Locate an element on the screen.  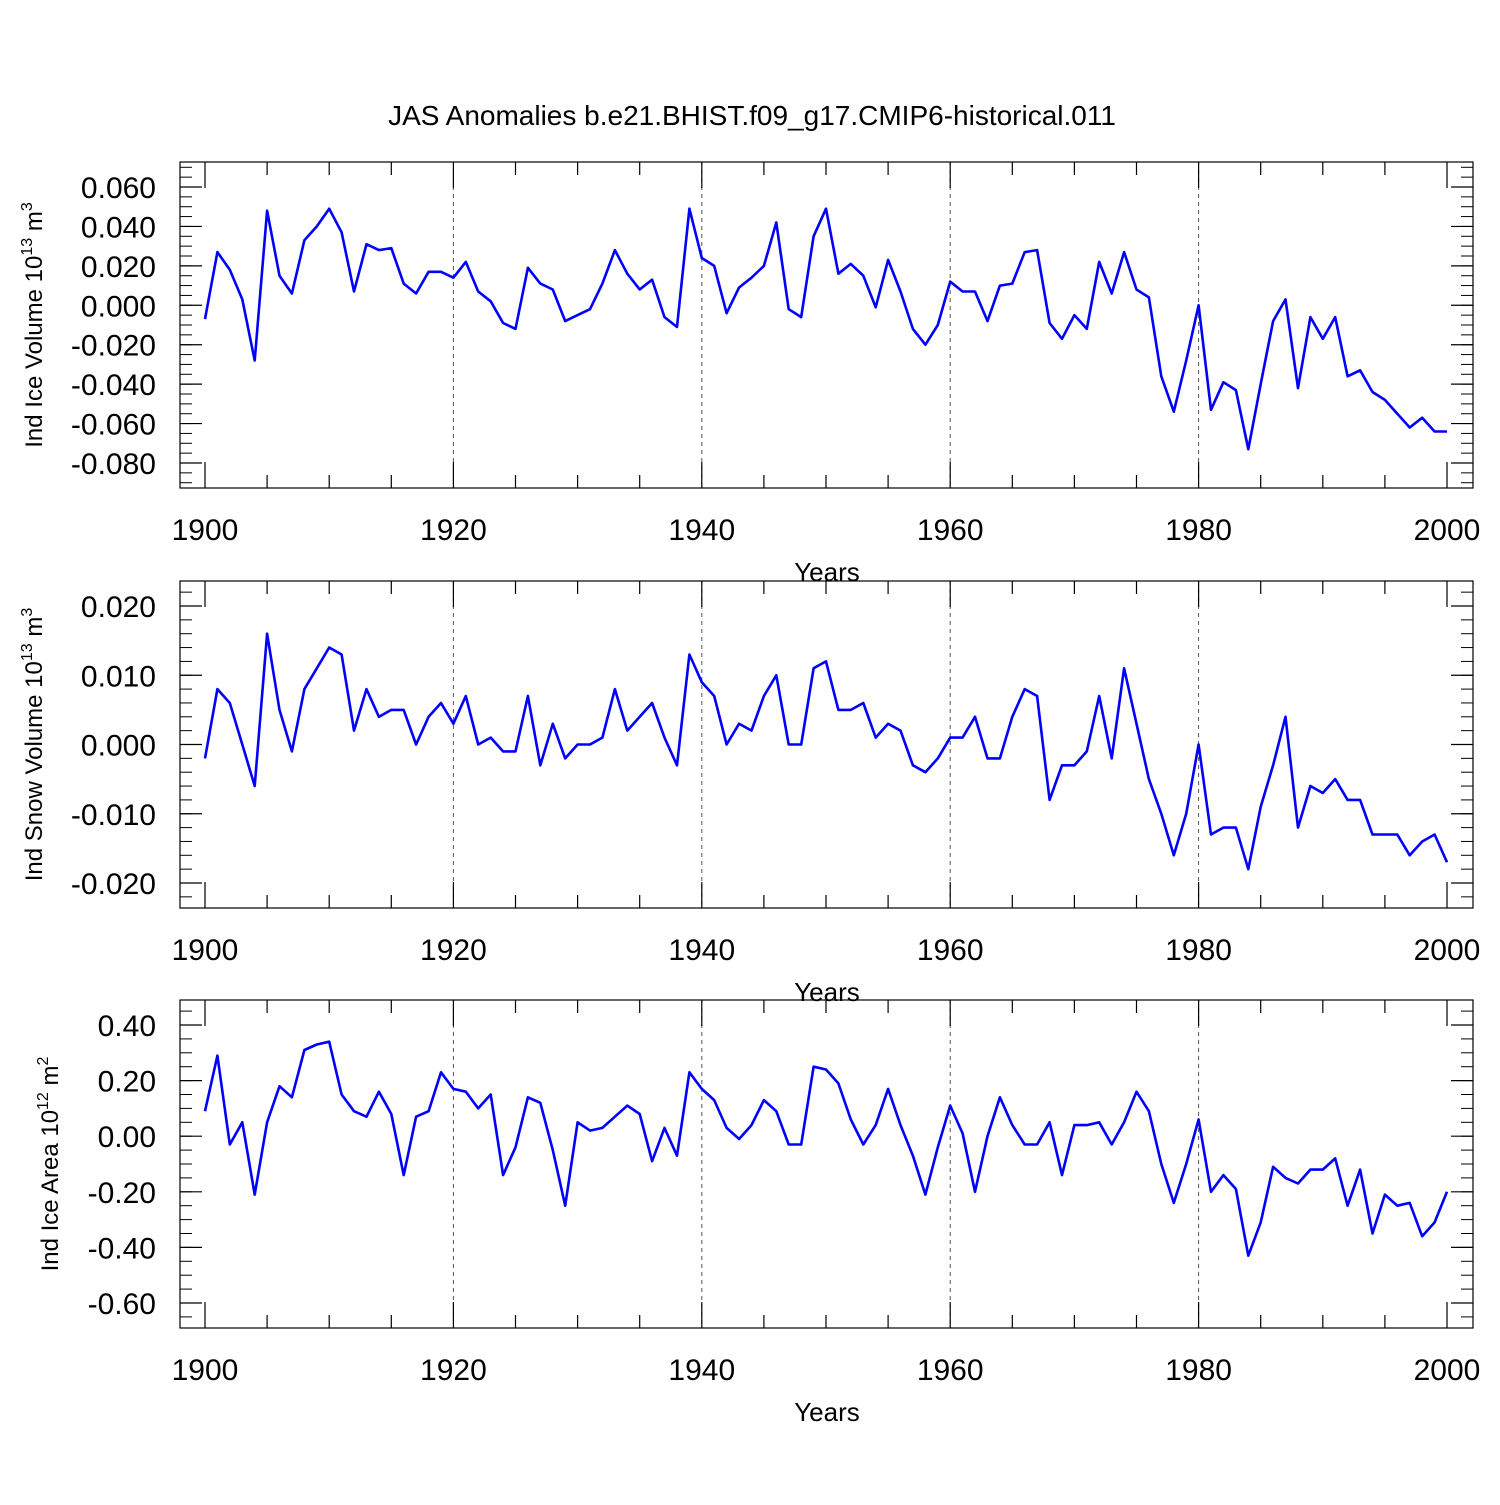
y-tick-label: 0.040 is located at coordinates (118, 227).